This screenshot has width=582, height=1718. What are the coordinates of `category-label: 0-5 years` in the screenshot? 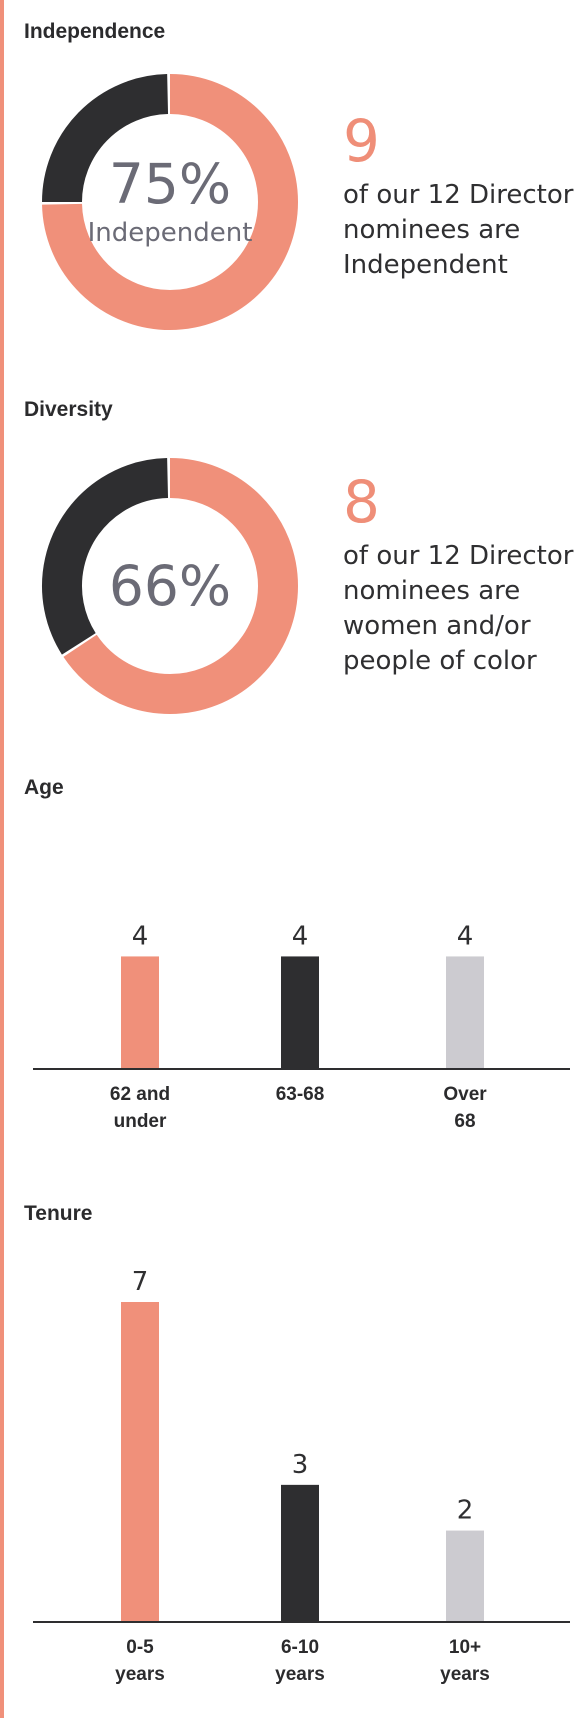 It's located at (140, 1661).